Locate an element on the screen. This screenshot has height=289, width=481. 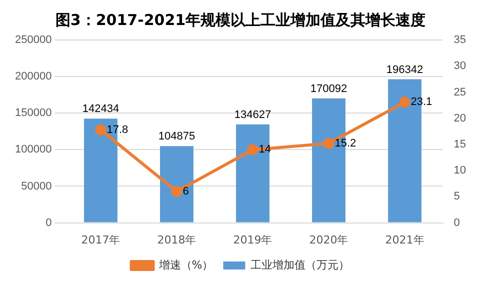
y2-tick-label: 20 is located at coordinates (460, 118).